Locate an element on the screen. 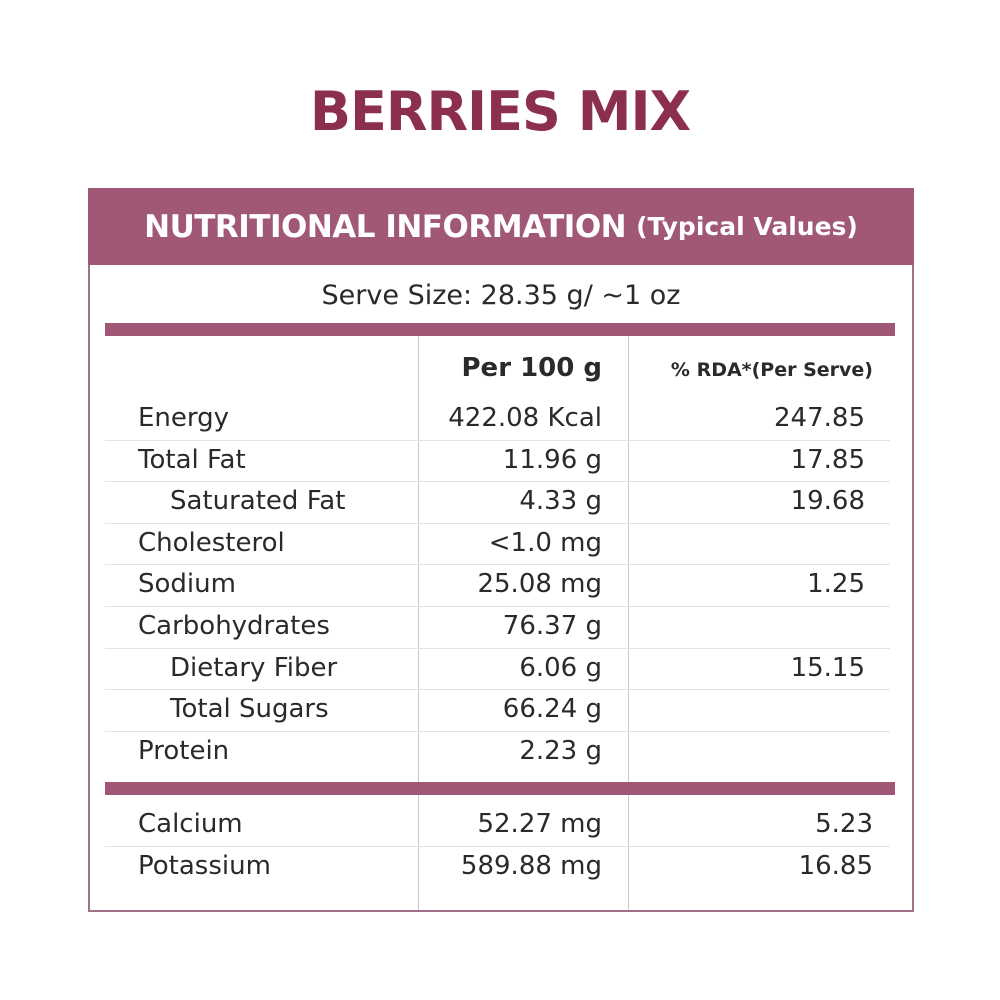 The image size is (1000, 1000). column-header: Per 100 g is located at coordinates (532, 368).